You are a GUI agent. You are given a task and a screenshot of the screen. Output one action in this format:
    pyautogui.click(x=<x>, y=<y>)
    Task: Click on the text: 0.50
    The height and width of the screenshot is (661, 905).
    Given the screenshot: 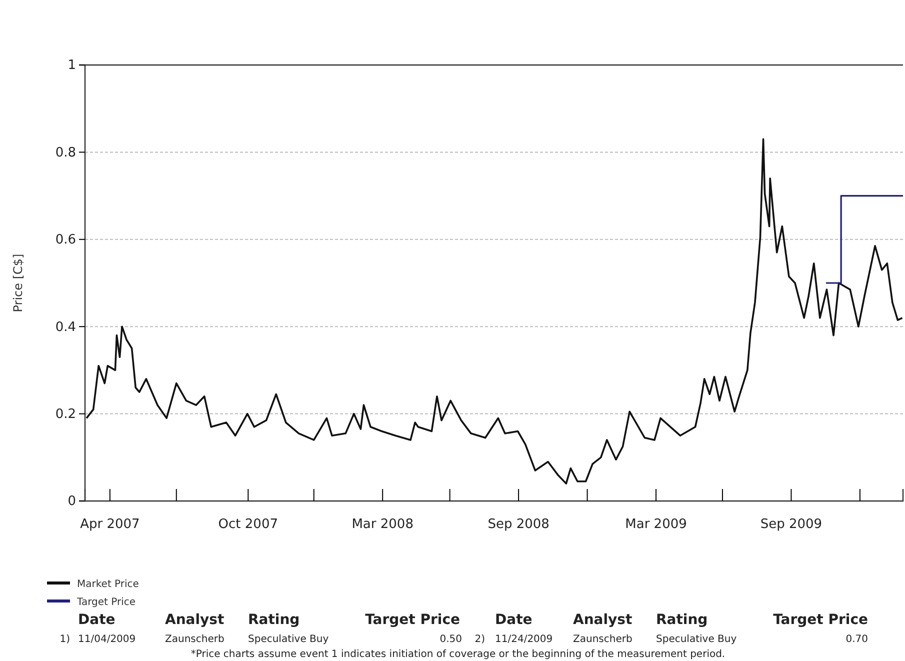 What is the action you would take?
    pyautogui.click(x=451, y=639)
    